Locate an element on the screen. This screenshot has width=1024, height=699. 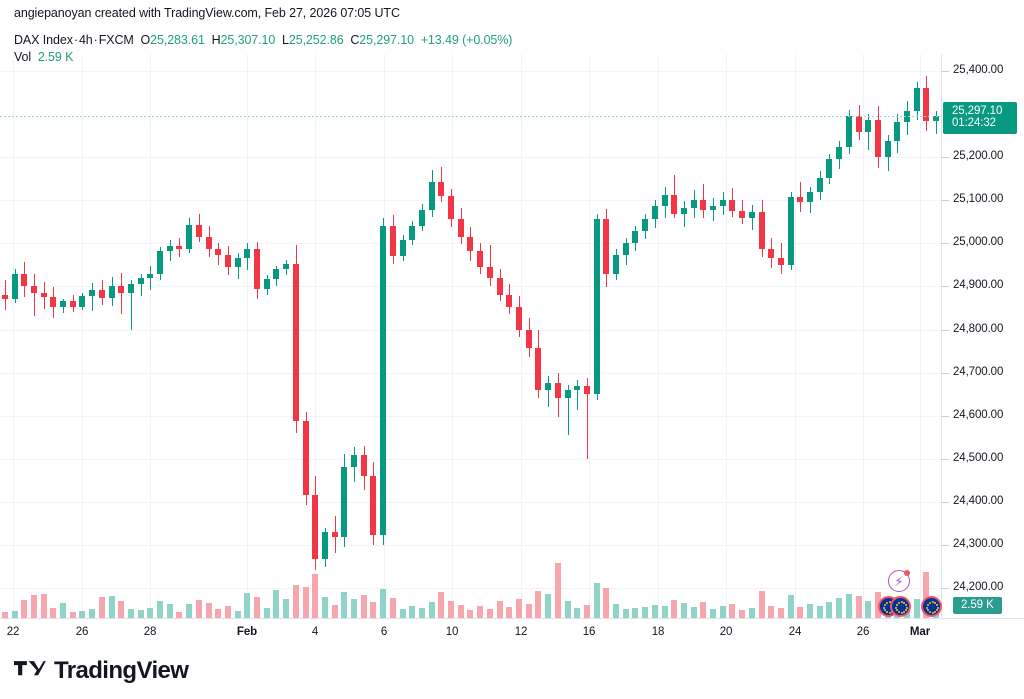
legend-close-key: C is located at coordinates (355, 40).